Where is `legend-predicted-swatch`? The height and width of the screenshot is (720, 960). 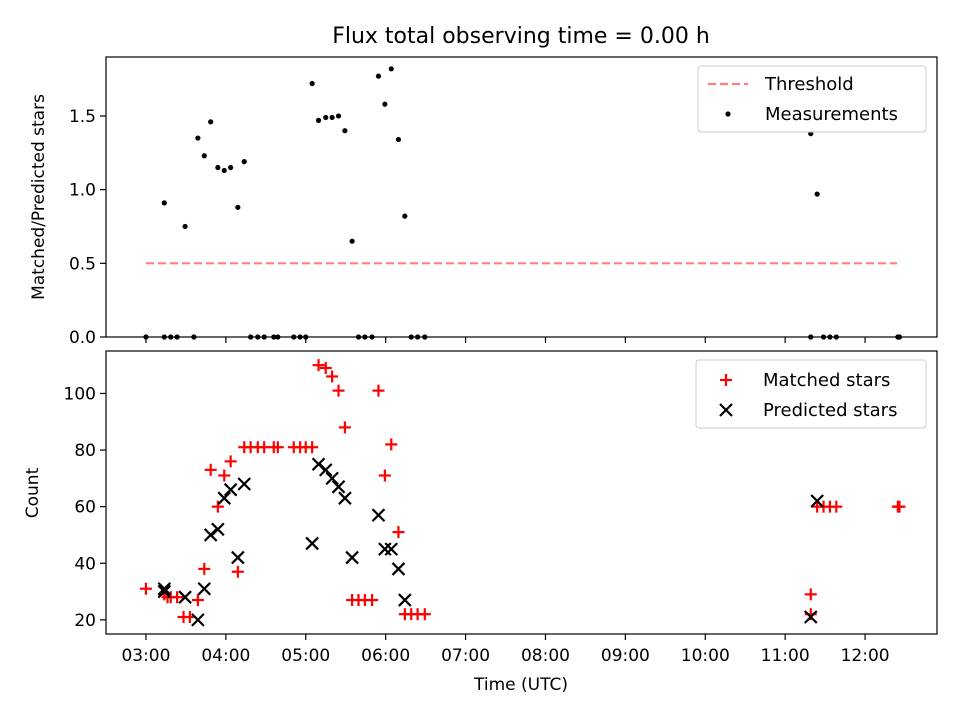 legend-predicted-swatch is located at coordinates (726, 410).